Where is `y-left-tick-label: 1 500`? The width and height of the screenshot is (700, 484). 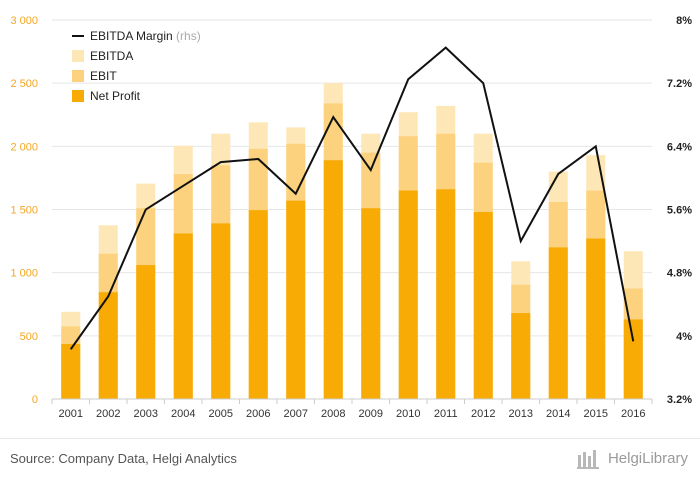 y-left-tick-label: 1 500 is located at coordinates (24, 211).